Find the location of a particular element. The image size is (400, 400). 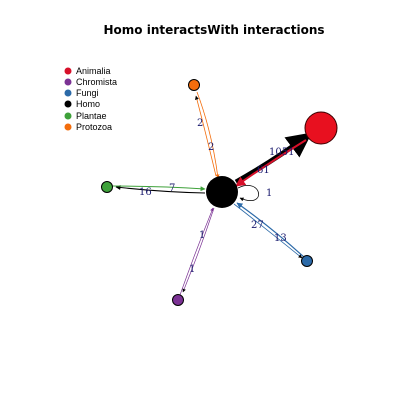

edge-homo-self-loop is located at coordinates (248, 193).